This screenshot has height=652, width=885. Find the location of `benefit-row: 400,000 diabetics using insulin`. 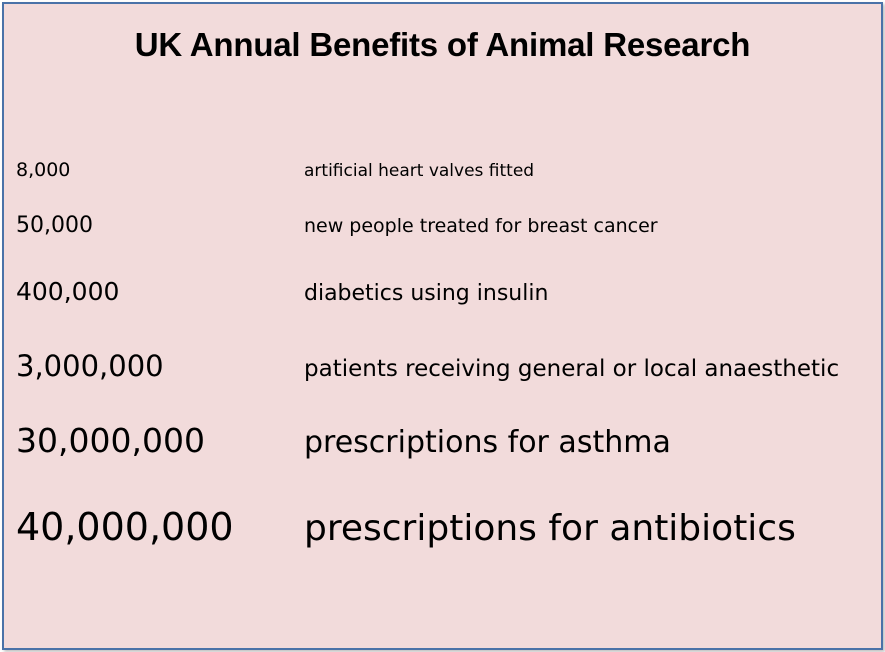

benefit-row: 400,000 diabetics using insulin is located at coordinates (448, 291).